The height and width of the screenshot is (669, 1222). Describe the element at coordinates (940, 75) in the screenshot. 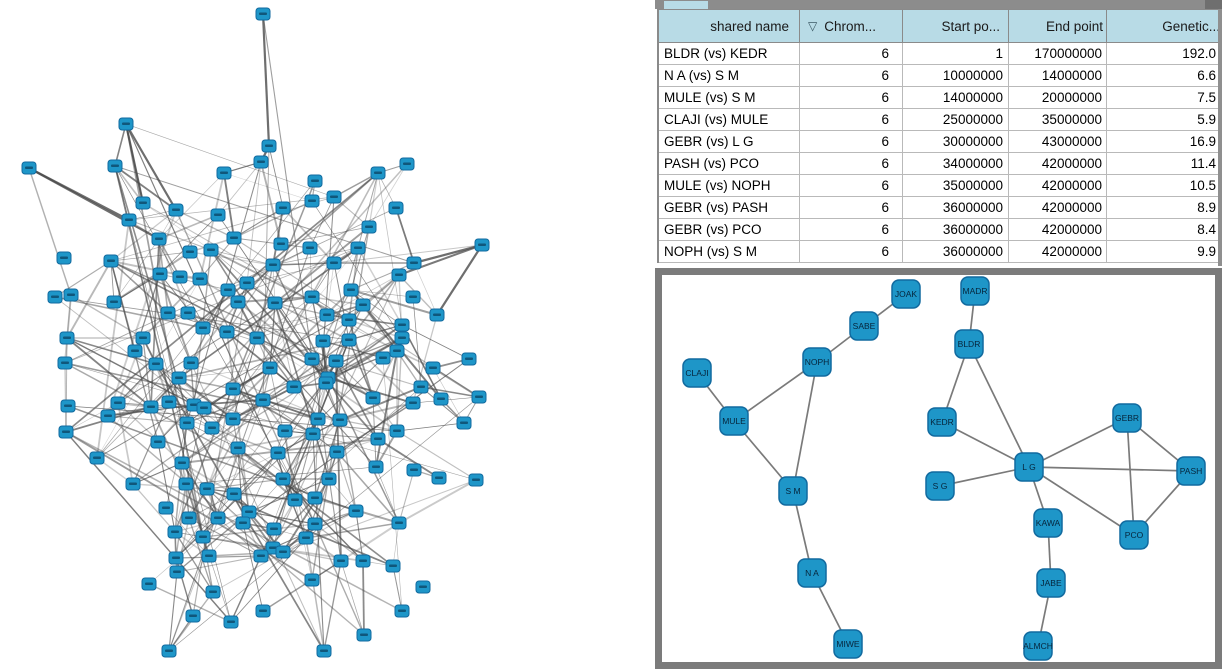

I see `table-row: N A (vs) S M 6 10000000 14000000 6.6` at that location.